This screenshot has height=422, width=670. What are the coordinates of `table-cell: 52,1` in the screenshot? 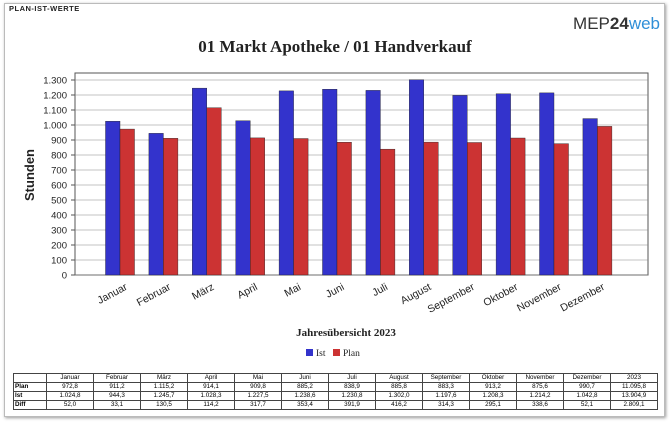 It's located at (587, 405).